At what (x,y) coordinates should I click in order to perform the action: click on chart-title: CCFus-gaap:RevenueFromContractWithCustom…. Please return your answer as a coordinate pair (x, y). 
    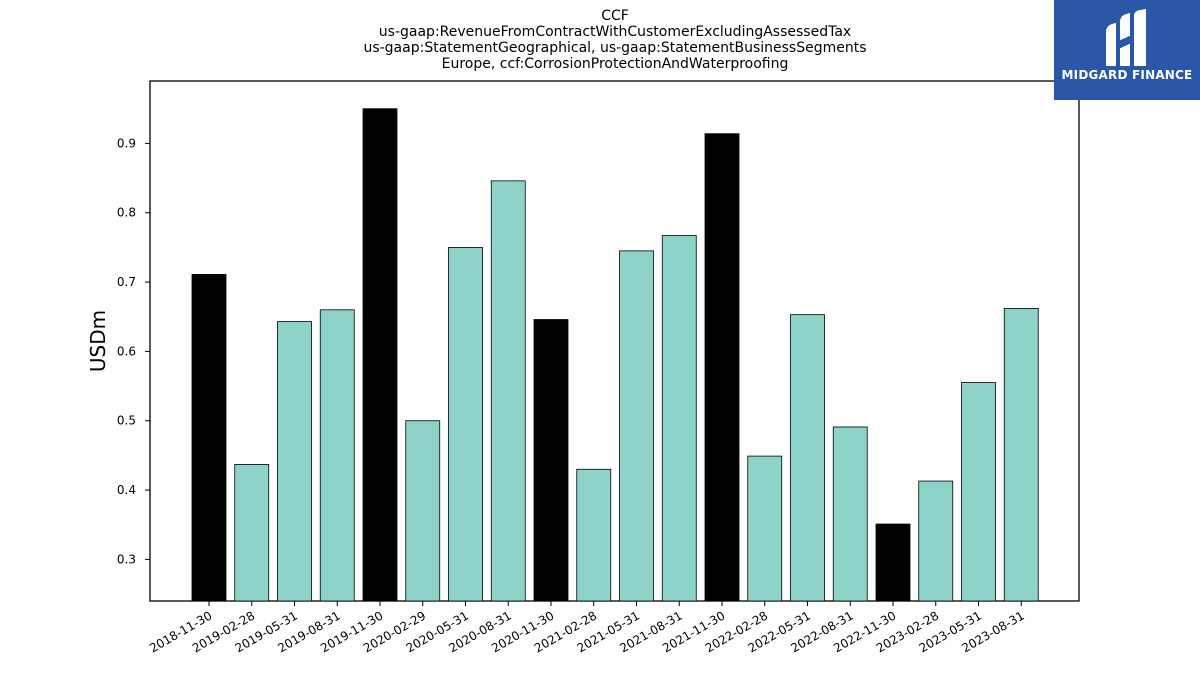
    Looking at the image, I should click on (614, 40).